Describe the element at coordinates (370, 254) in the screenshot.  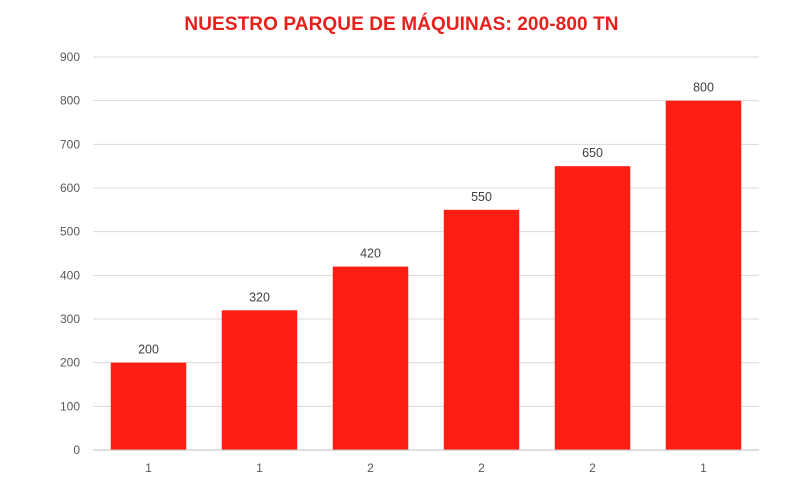
I see `data-label: 420` at that location.